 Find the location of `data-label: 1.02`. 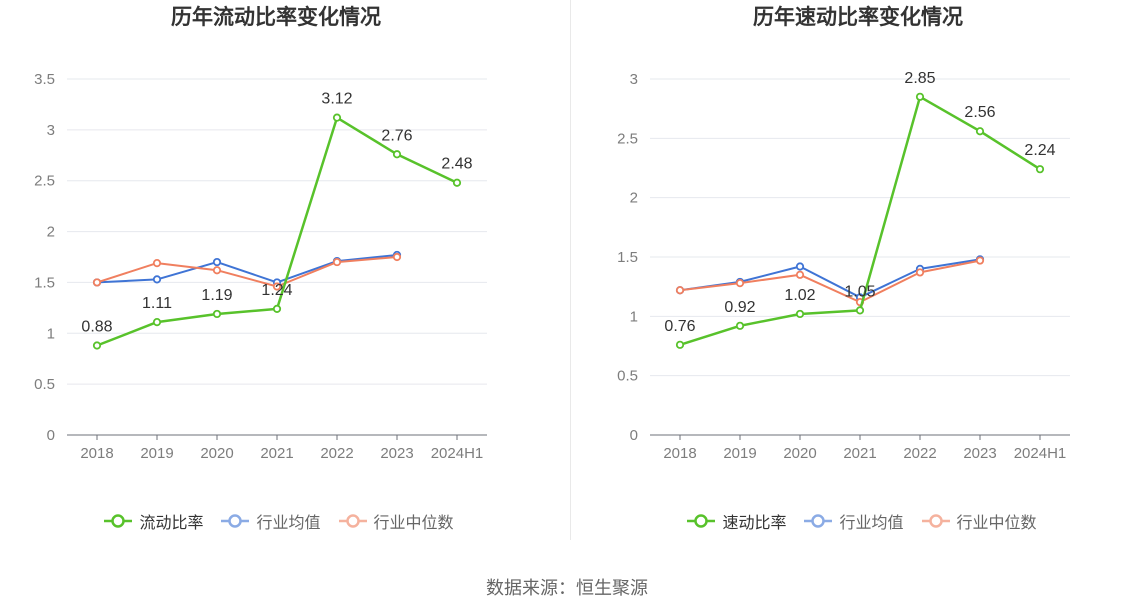

data-label: 1.02 is located at coordinates (799, 295).